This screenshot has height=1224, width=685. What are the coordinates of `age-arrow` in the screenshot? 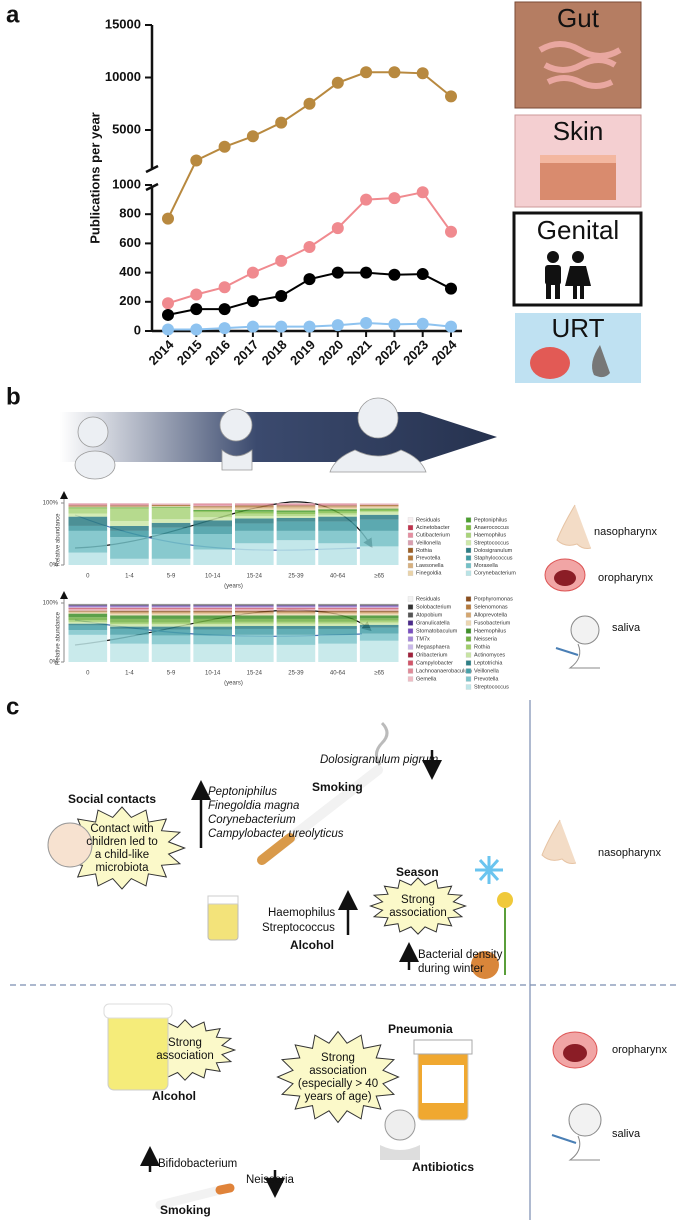 It's located at (278, 437).